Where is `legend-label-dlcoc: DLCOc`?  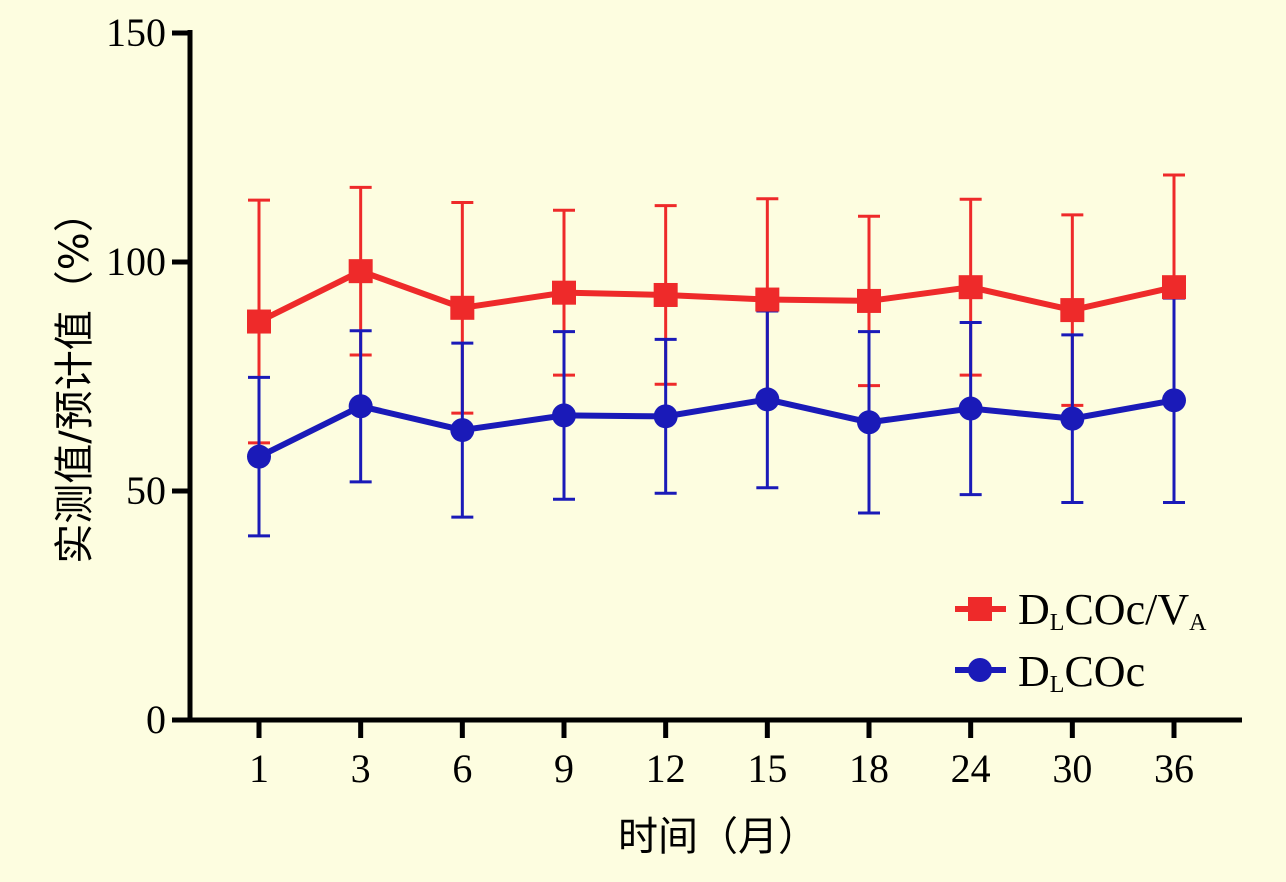
legend-label-dlcoc: DLCOc is located at coordinates (1081, 672).